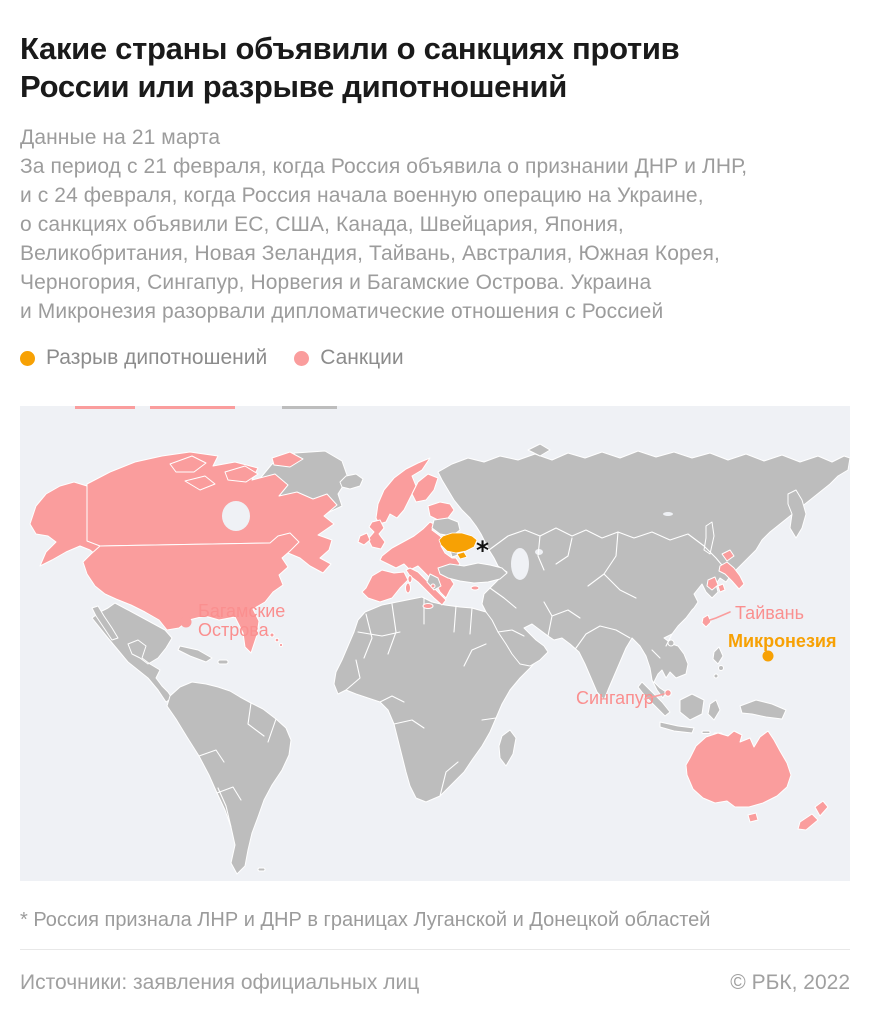  What do you see at coordinates (364, 539) in the screenshot?
I see `country-ireland` at bounding box center [364, 539].